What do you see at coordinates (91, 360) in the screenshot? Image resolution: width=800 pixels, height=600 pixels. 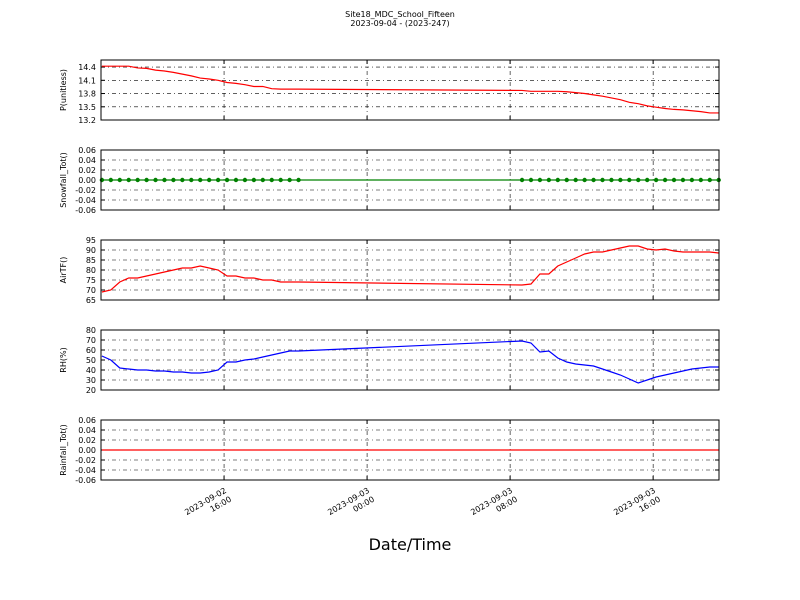 I see `y-tick-label: 50` at bounding box center [91, 360].